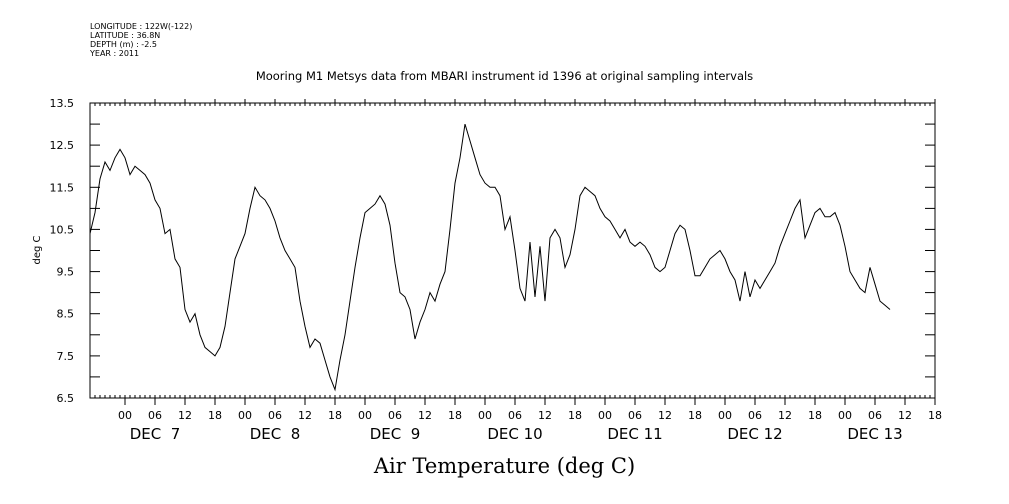 This screenshot has height=504, width=1009. Describe the element at coordinates (66, 272) in the screenshot. I see `y-tick-label: 9.5` at that location.